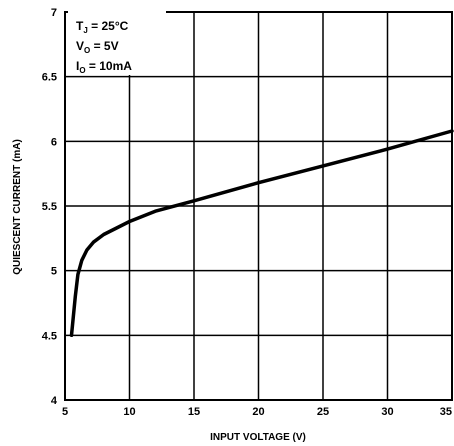 Image resolution: width=454 pixels, height=446 pixels. Describe the element at coordinates (49, 78) in the screenshot. I see `y-tick-label: 6.5` at that location.